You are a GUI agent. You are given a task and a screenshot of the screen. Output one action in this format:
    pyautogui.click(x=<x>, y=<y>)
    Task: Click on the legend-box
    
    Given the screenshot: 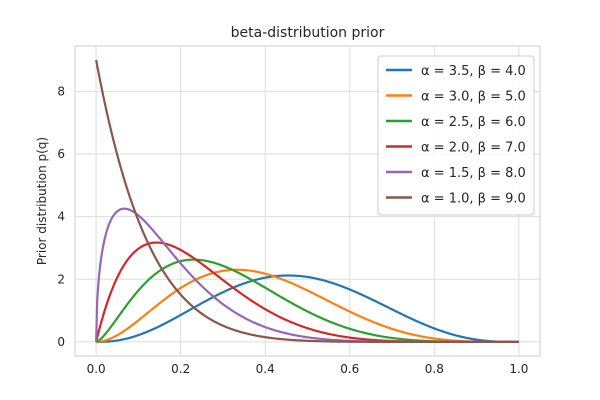 What is the action you would take?
    pyautogui.click(x=456, y=135)
    